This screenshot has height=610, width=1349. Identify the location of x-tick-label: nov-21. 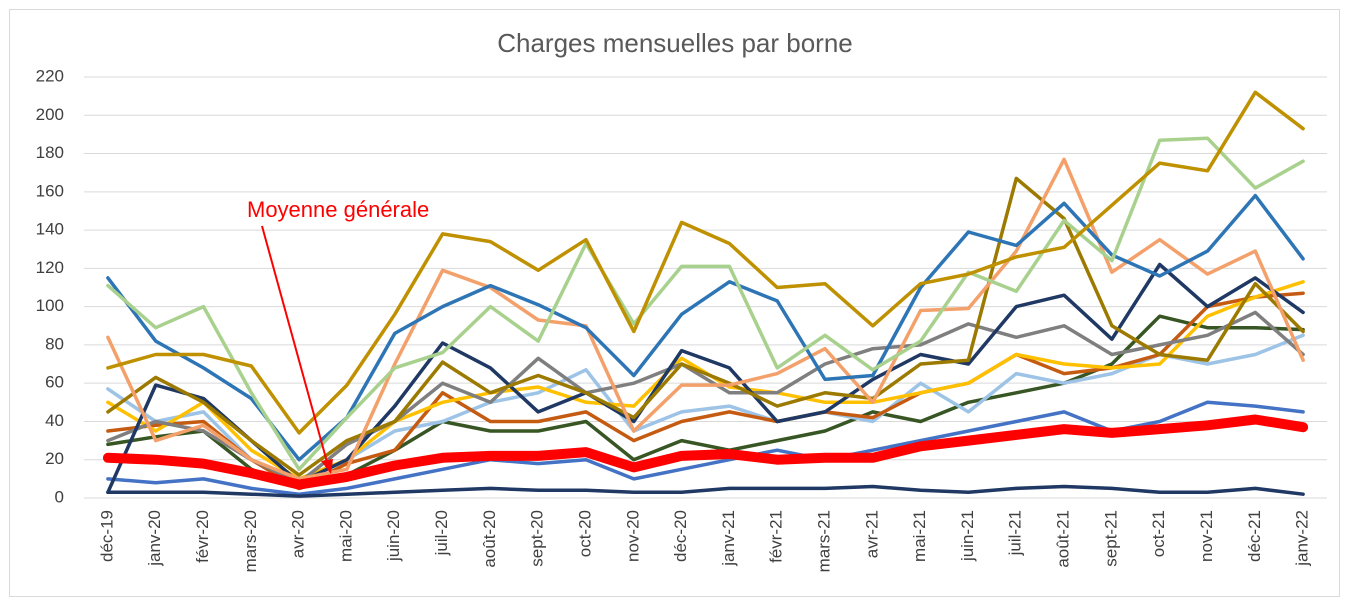
(1206, 536).